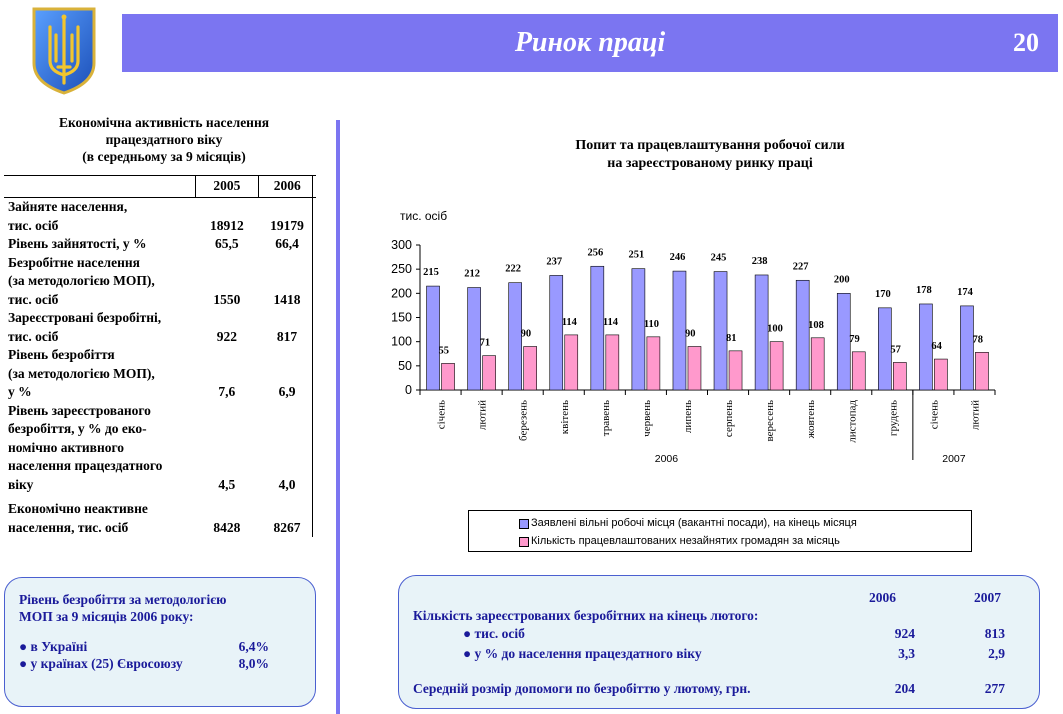 The height and width of the screenshot is (714, 1063). Describe the element at coordinates (965, 292) in the screenshot. I see `data-label-vacancies: 174` at that location.